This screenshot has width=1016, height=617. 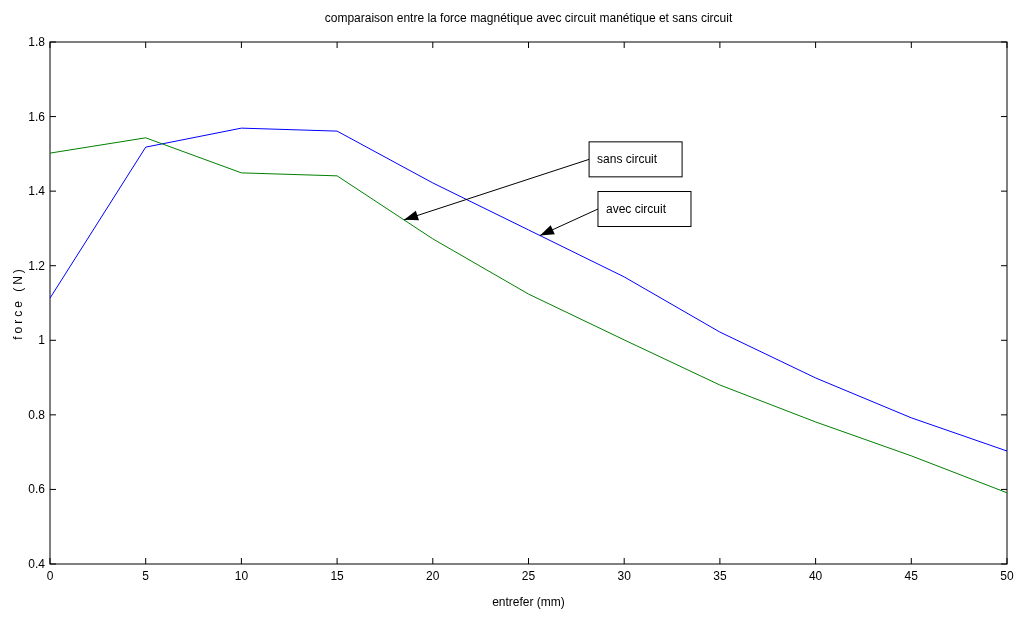 What do you see at coordinates (37, 414) in the screenshot?
I see `y-tick-label: 0.8` at bounding box center [37, 414].